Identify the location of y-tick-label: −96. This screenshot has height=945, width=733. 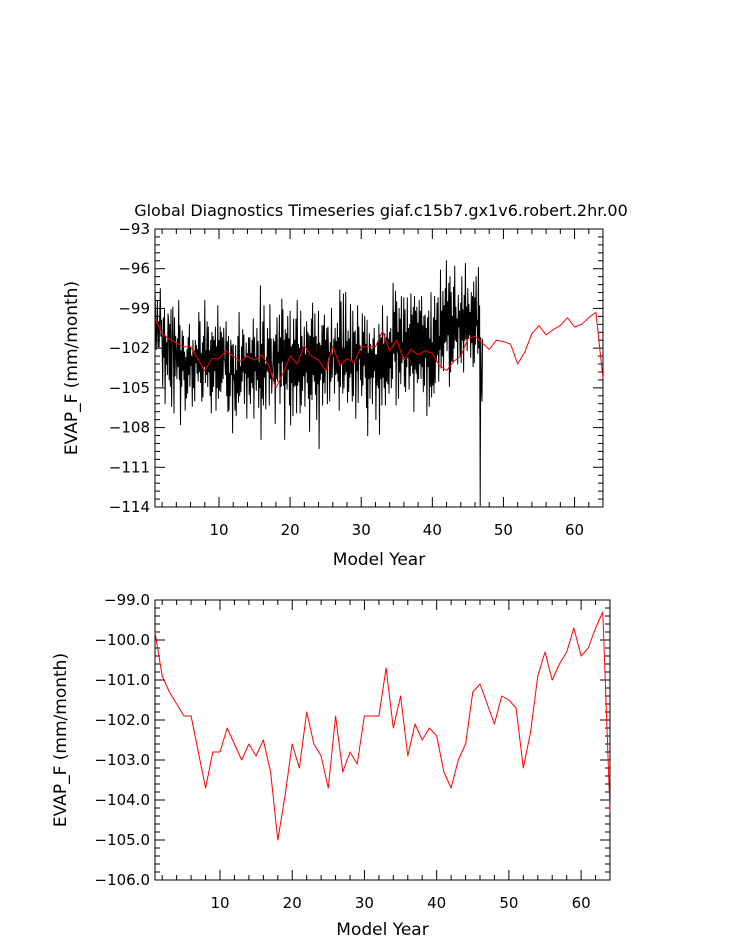
(134, 269).